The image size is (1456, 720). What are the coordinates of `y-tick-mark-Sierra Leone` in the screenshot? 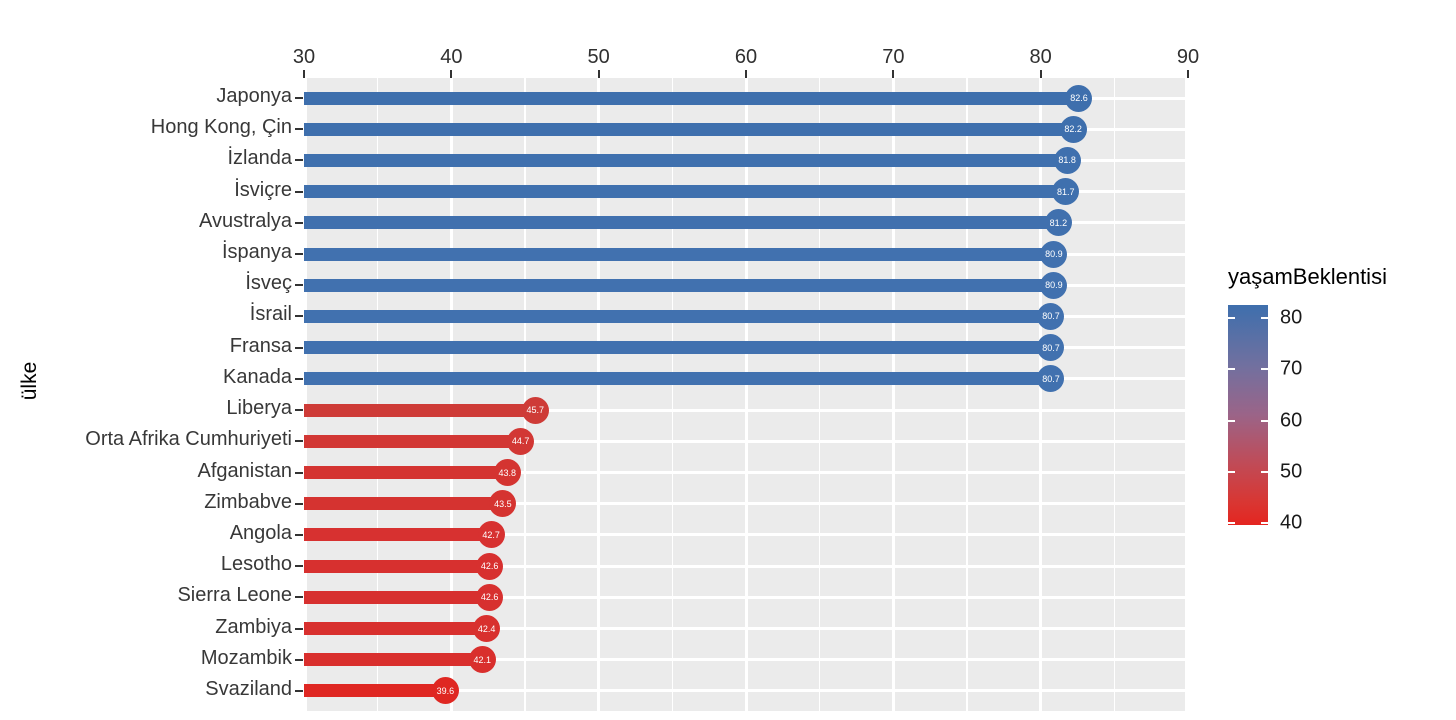 It's located at (299, 597).